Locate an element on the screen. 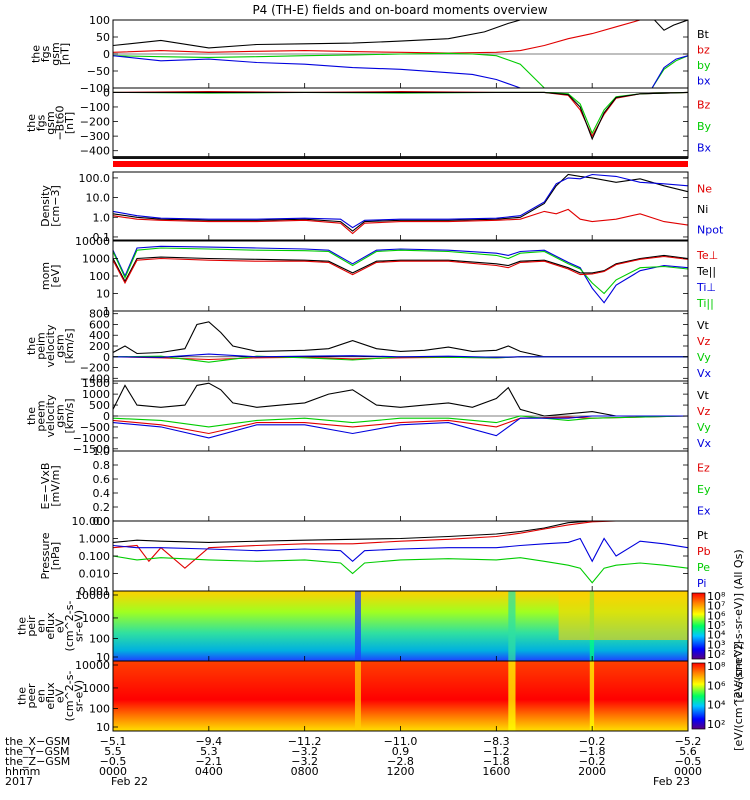 This screenshot has width=750, height=800. peir-ylabel-line: peir is located at coordinates (31, 626).